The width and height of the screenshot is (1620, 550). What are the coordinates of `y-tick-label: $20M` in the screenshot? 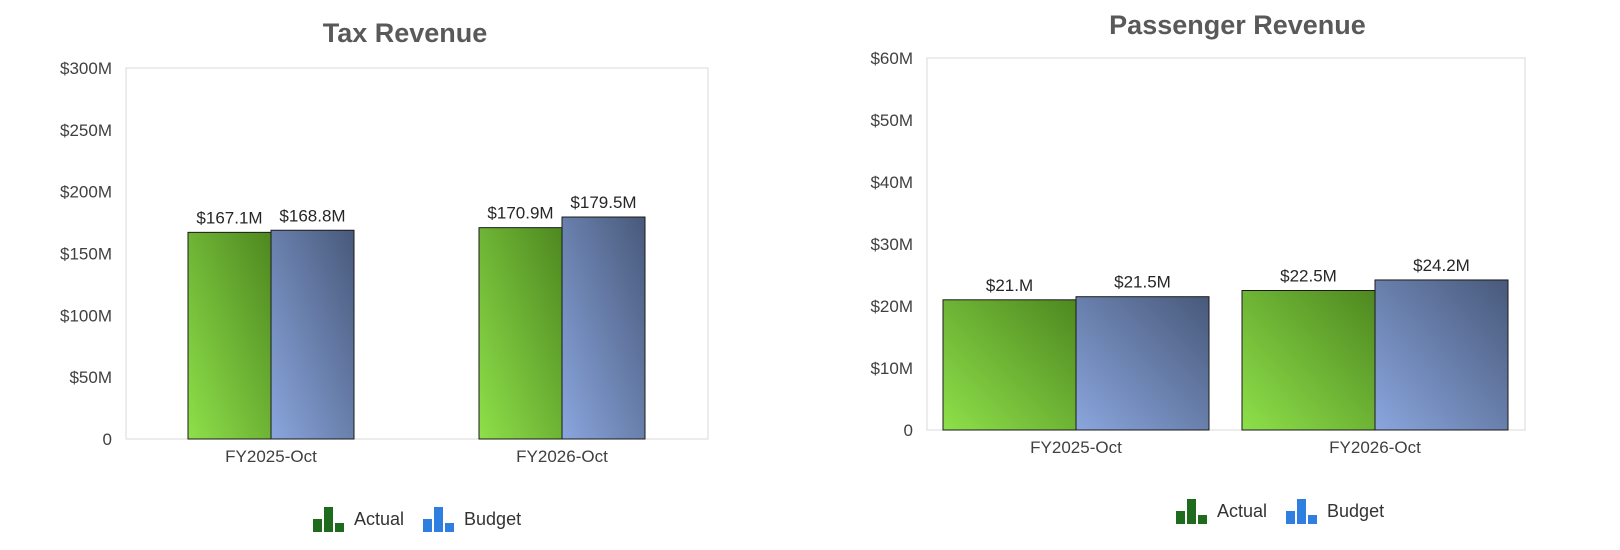 It's located at (891, 306).